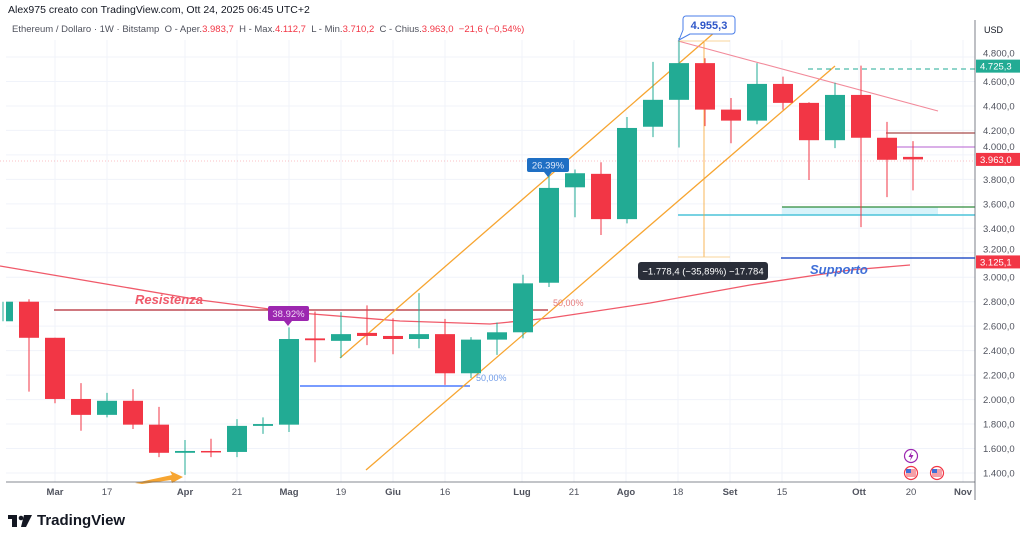 The image size is (1024, 541). What do you see at coordinates (999, 229) in the screenshot?
I see `price-tick: 3.400,0` at bounding box center [999, 229].